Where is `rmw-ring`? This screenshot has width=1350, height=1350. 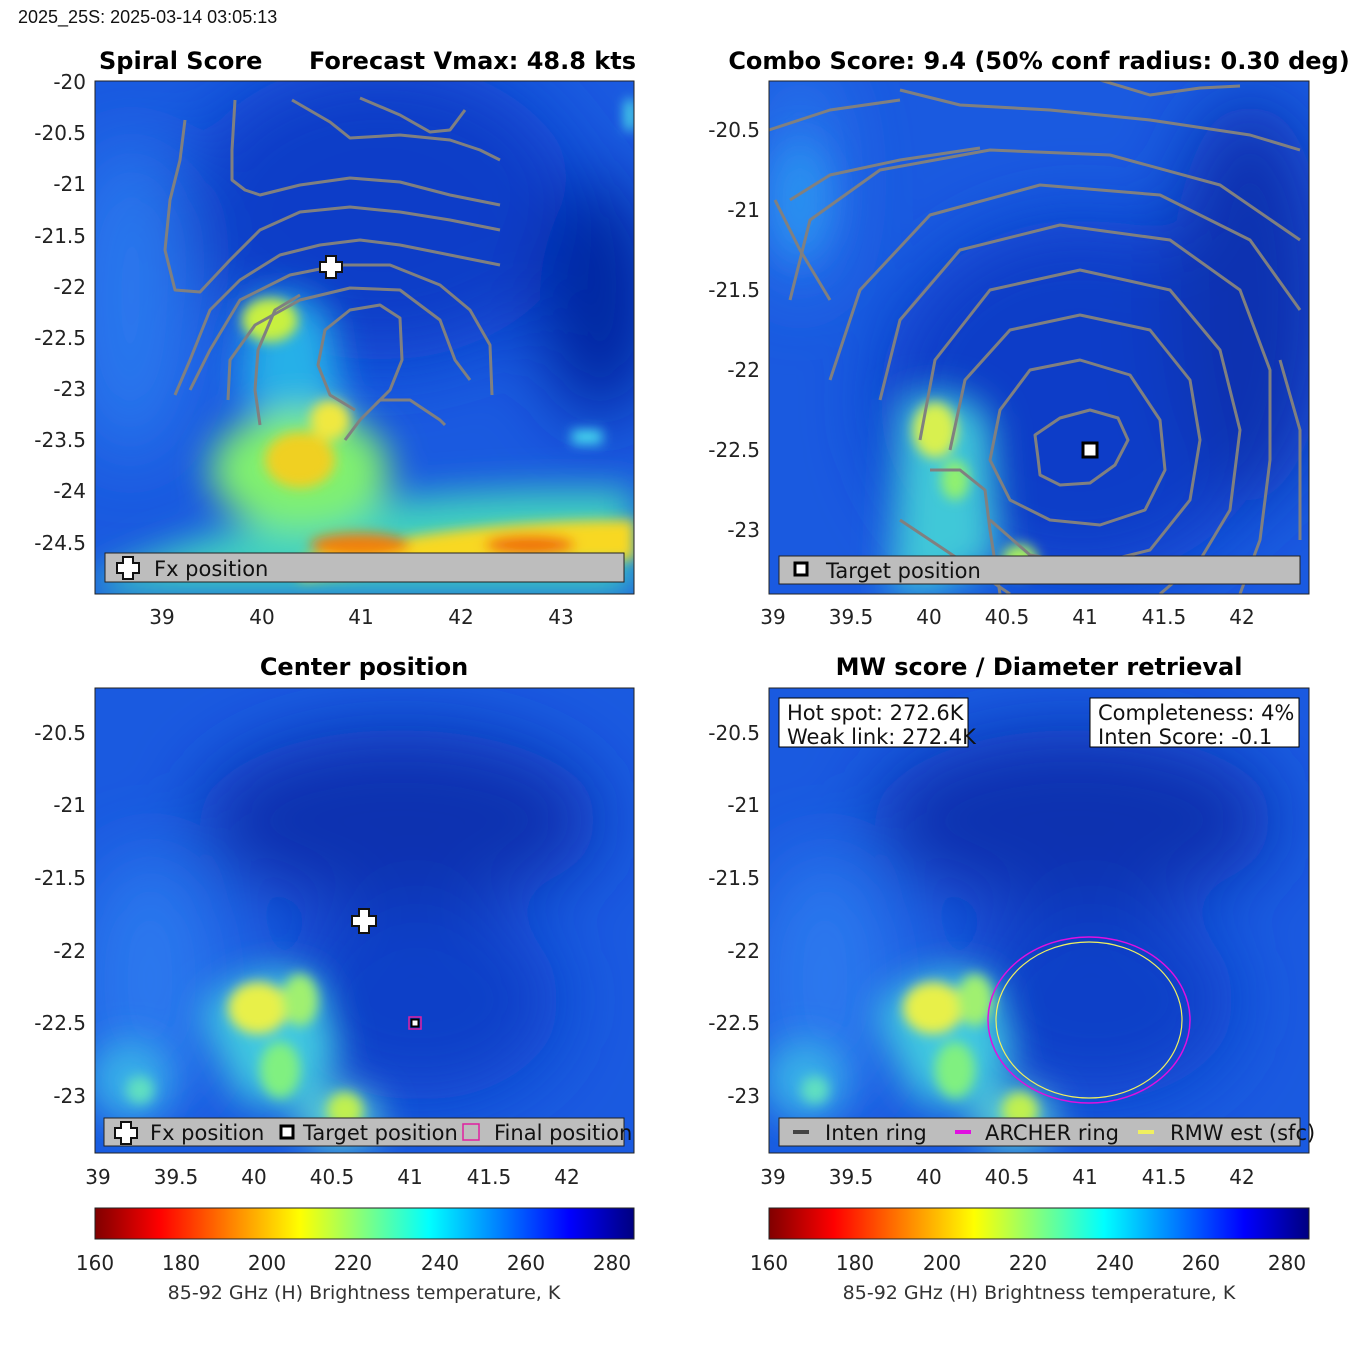 rmw-ring is located at coordinates (1089, 1020).